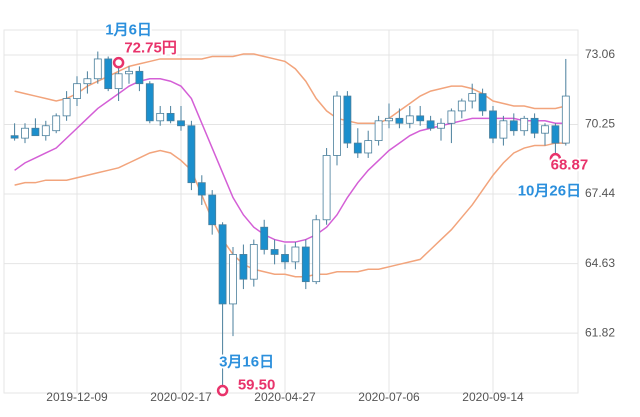 The width and height of the screenshot is (640, 417). What do you see at coordinates (570, 165) in the screenshot?
I see `annotation-value: 68.87` at bounding box center [570, 165].